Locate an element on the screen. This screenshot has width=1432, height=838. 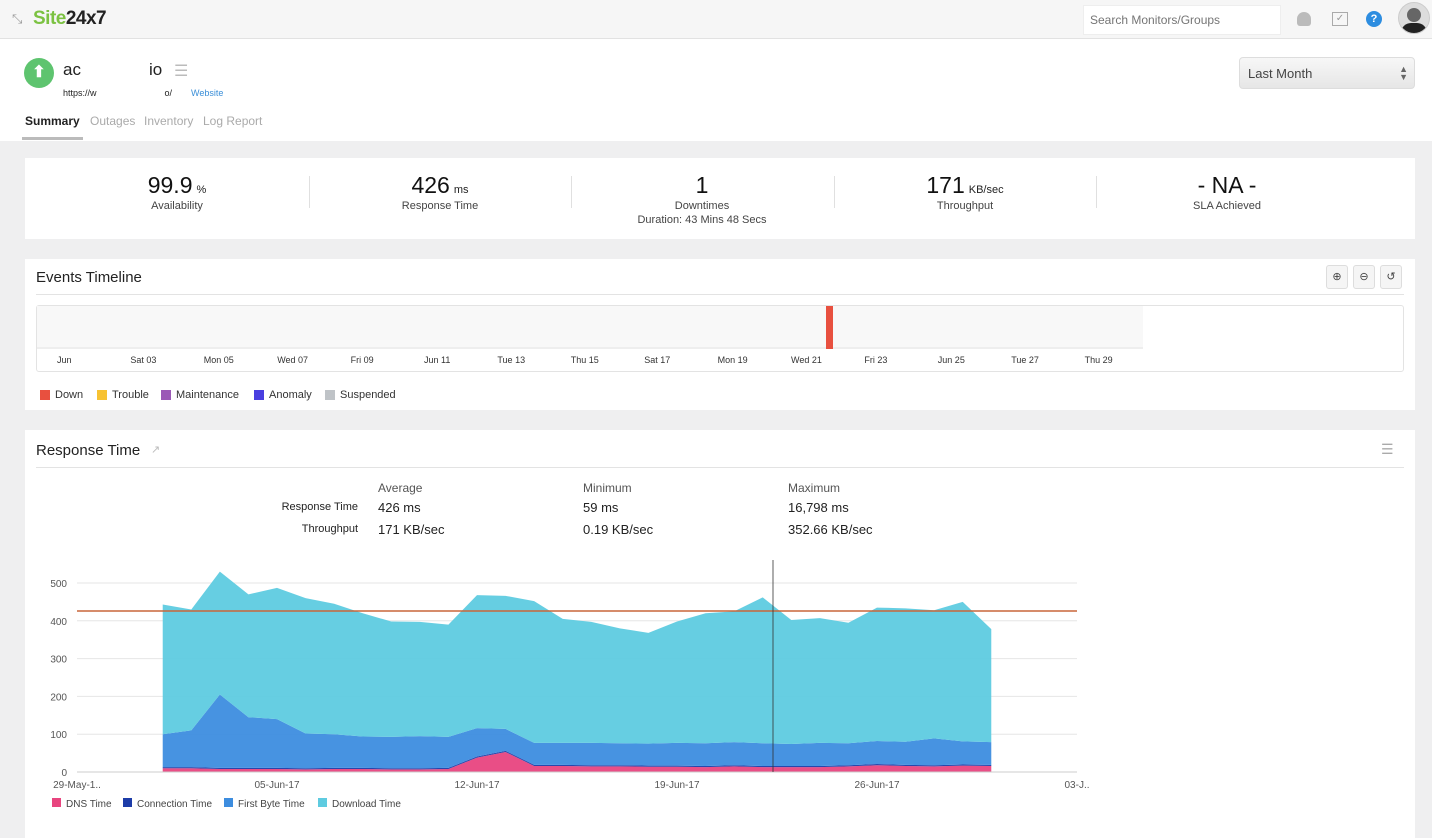
x-tick-label: 29-May-1.. is located at coordinates (77, 785).